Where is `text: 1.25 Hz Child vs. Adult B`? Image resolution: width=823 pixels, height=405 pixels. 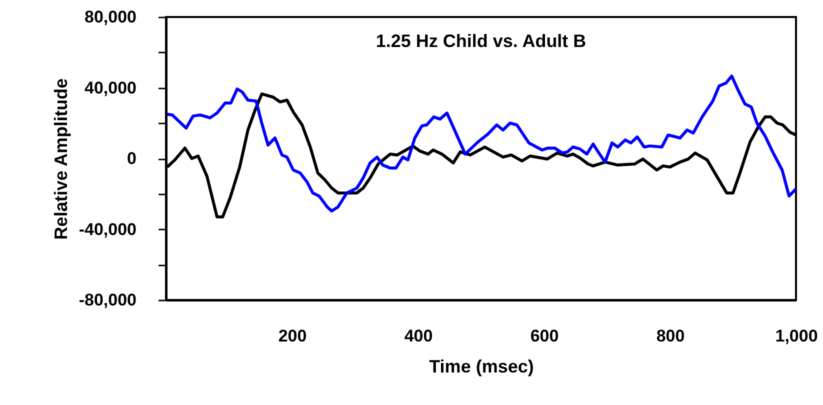
text: 1.25 Hz Child vs. Adult B is located at coordinates (481, 41).